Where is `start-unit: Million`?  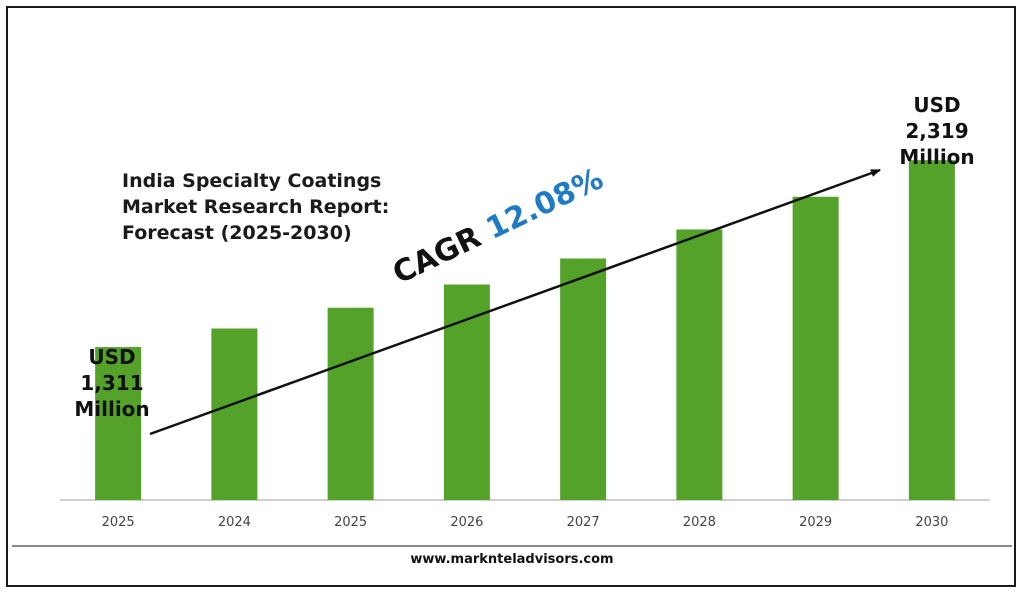 start-unit: Million is located at coordinates (112, 409).